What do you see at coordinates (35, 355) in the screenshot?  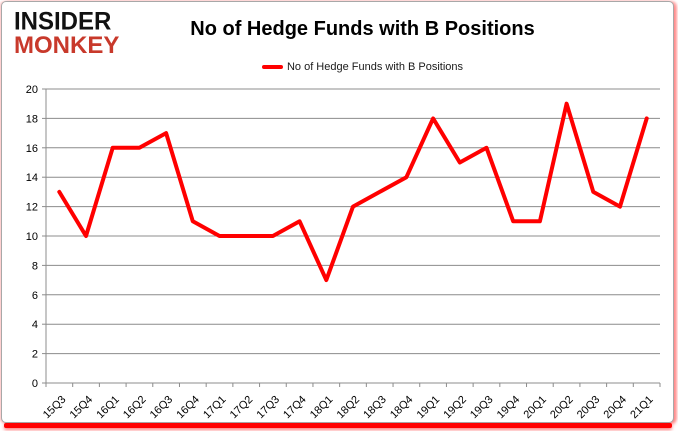 I see `y-tick-label: 2` at bounding box center [35, 355].